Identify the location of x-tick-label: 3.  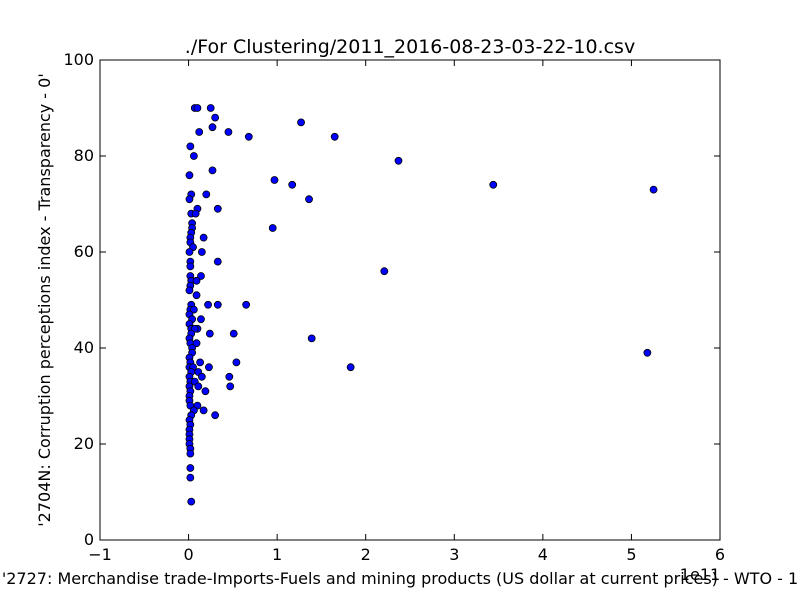
(454, 554).